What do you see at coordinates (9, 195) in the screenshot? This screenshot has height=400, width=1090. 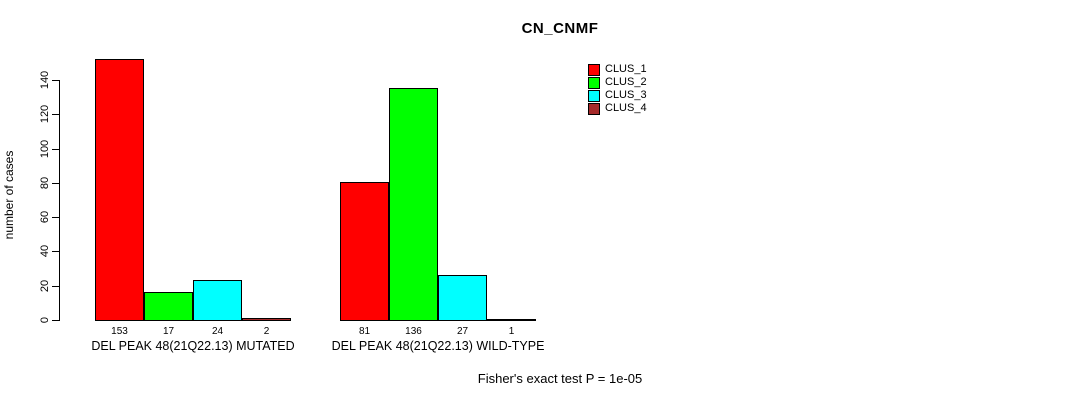 I see `y-axis-title: number of cases` at bounding box center [9, 195].